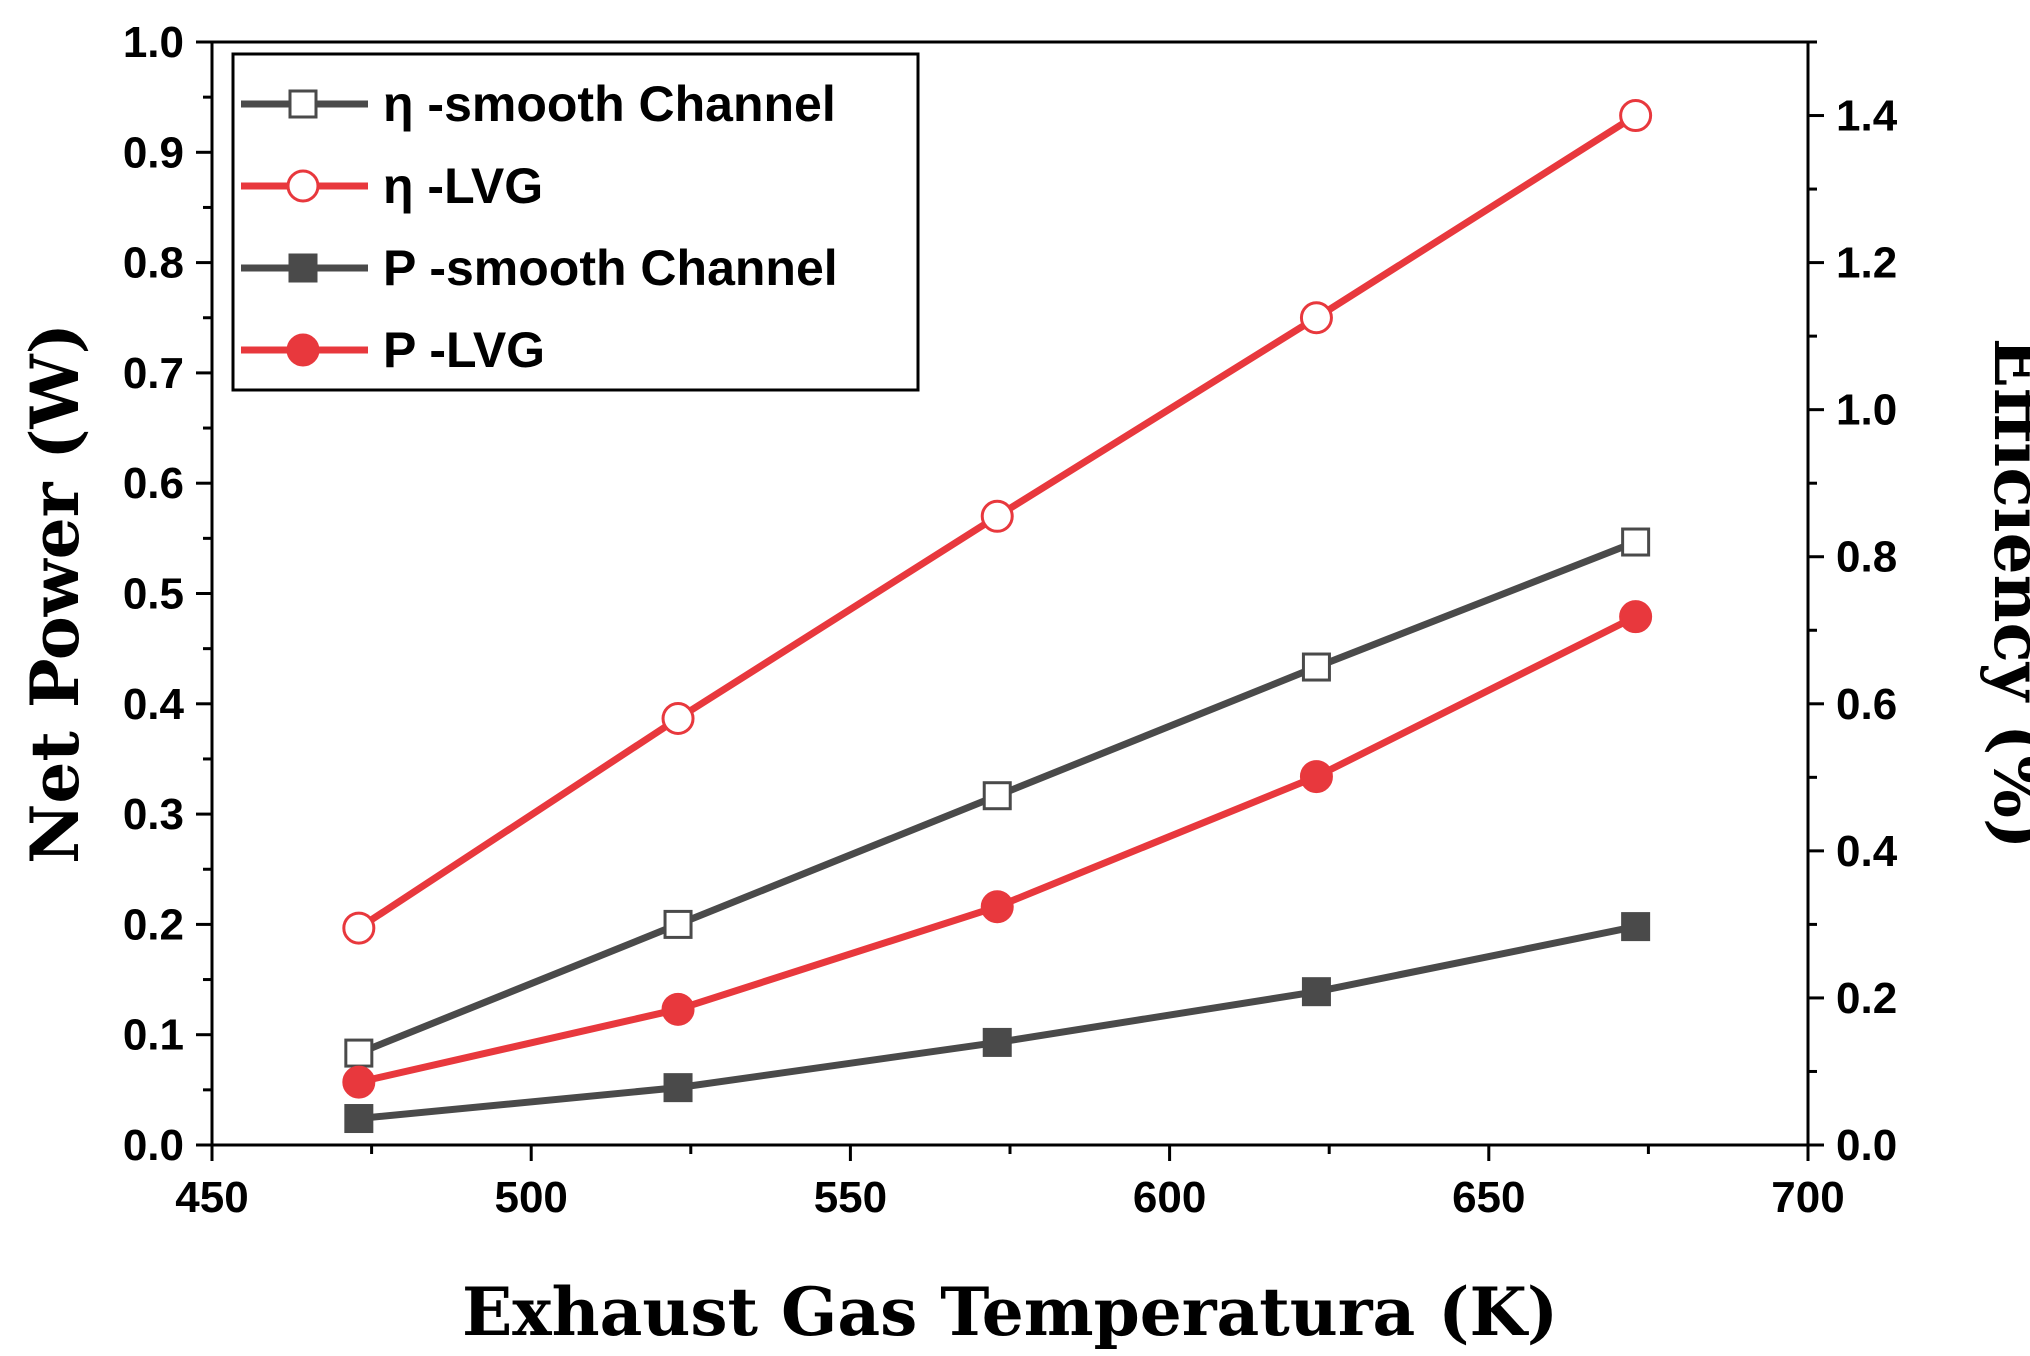 The width and height of the screenshot is (2030, 1356). I want to click on x-tick-label: 600, so click(1169, 1197).